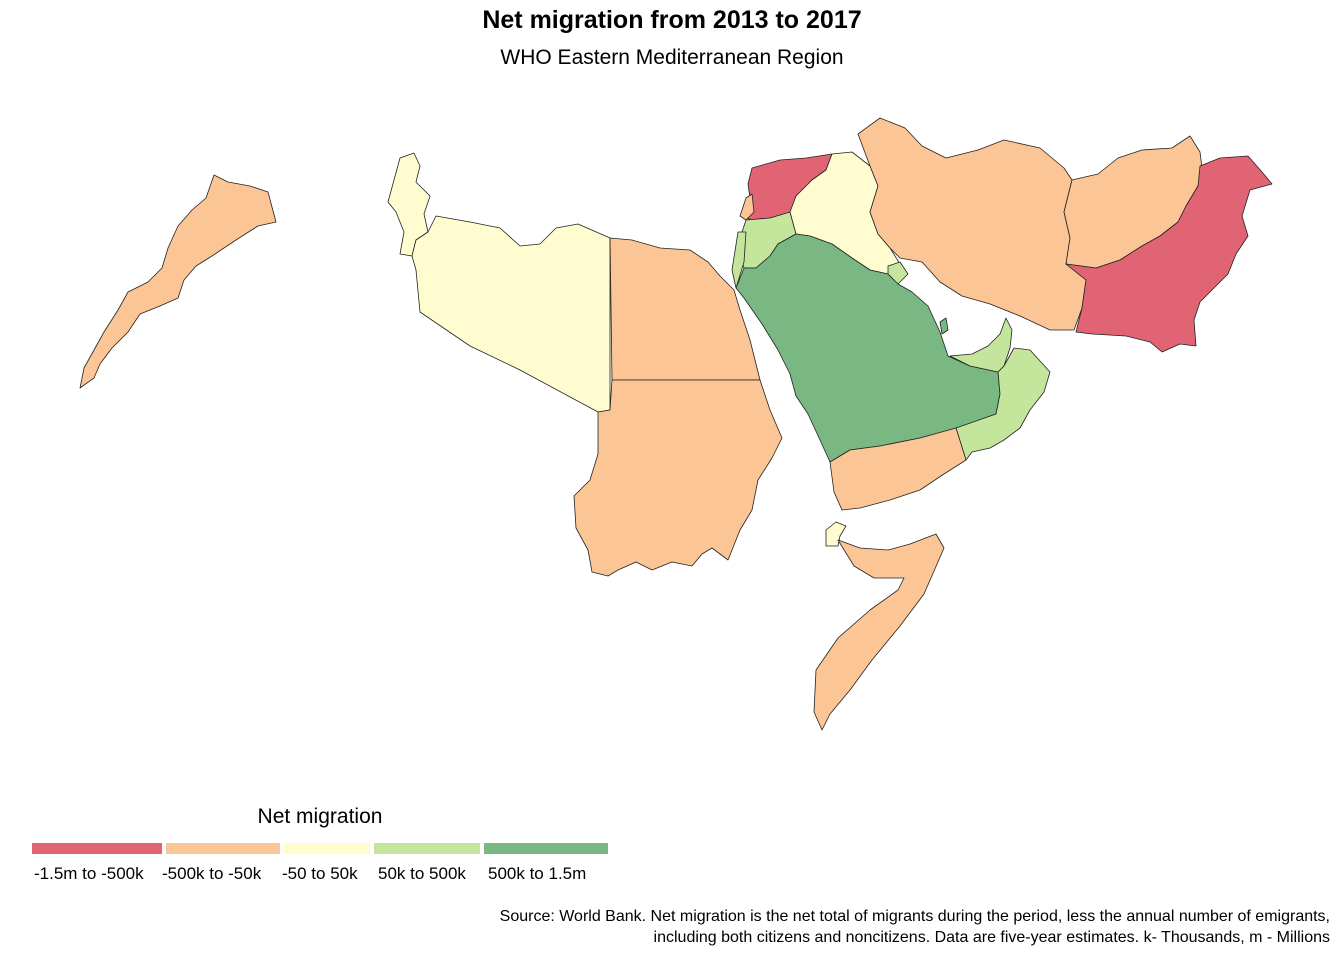  What do you see at coordinates (178, 281) in the screenshot?
I see `country-morocco` at bounding box center [178, 281].